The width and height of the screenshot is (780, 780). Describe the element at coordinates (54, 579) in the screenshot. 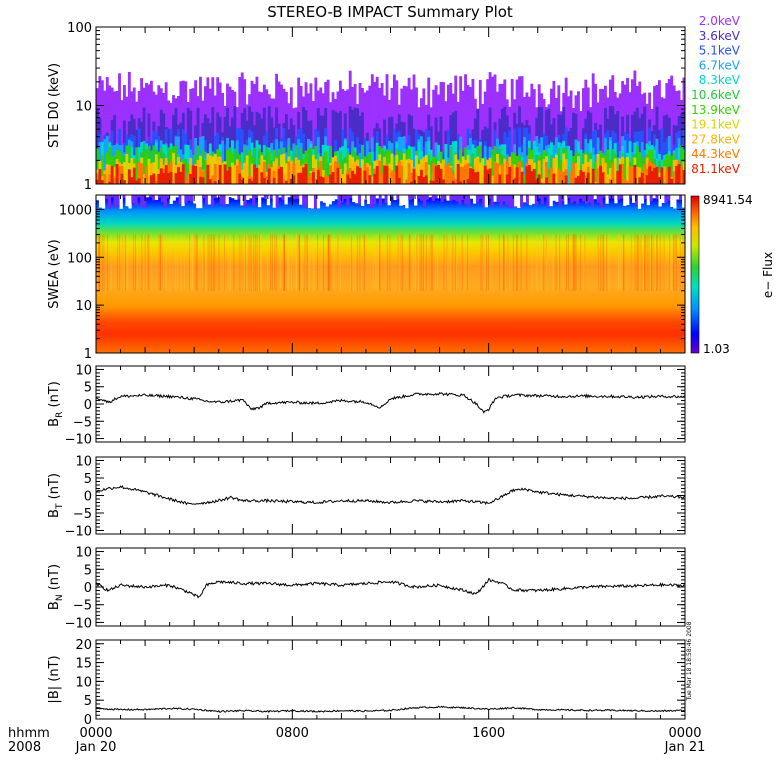

I see `y-axis-label-unit: (nT)` at that location.